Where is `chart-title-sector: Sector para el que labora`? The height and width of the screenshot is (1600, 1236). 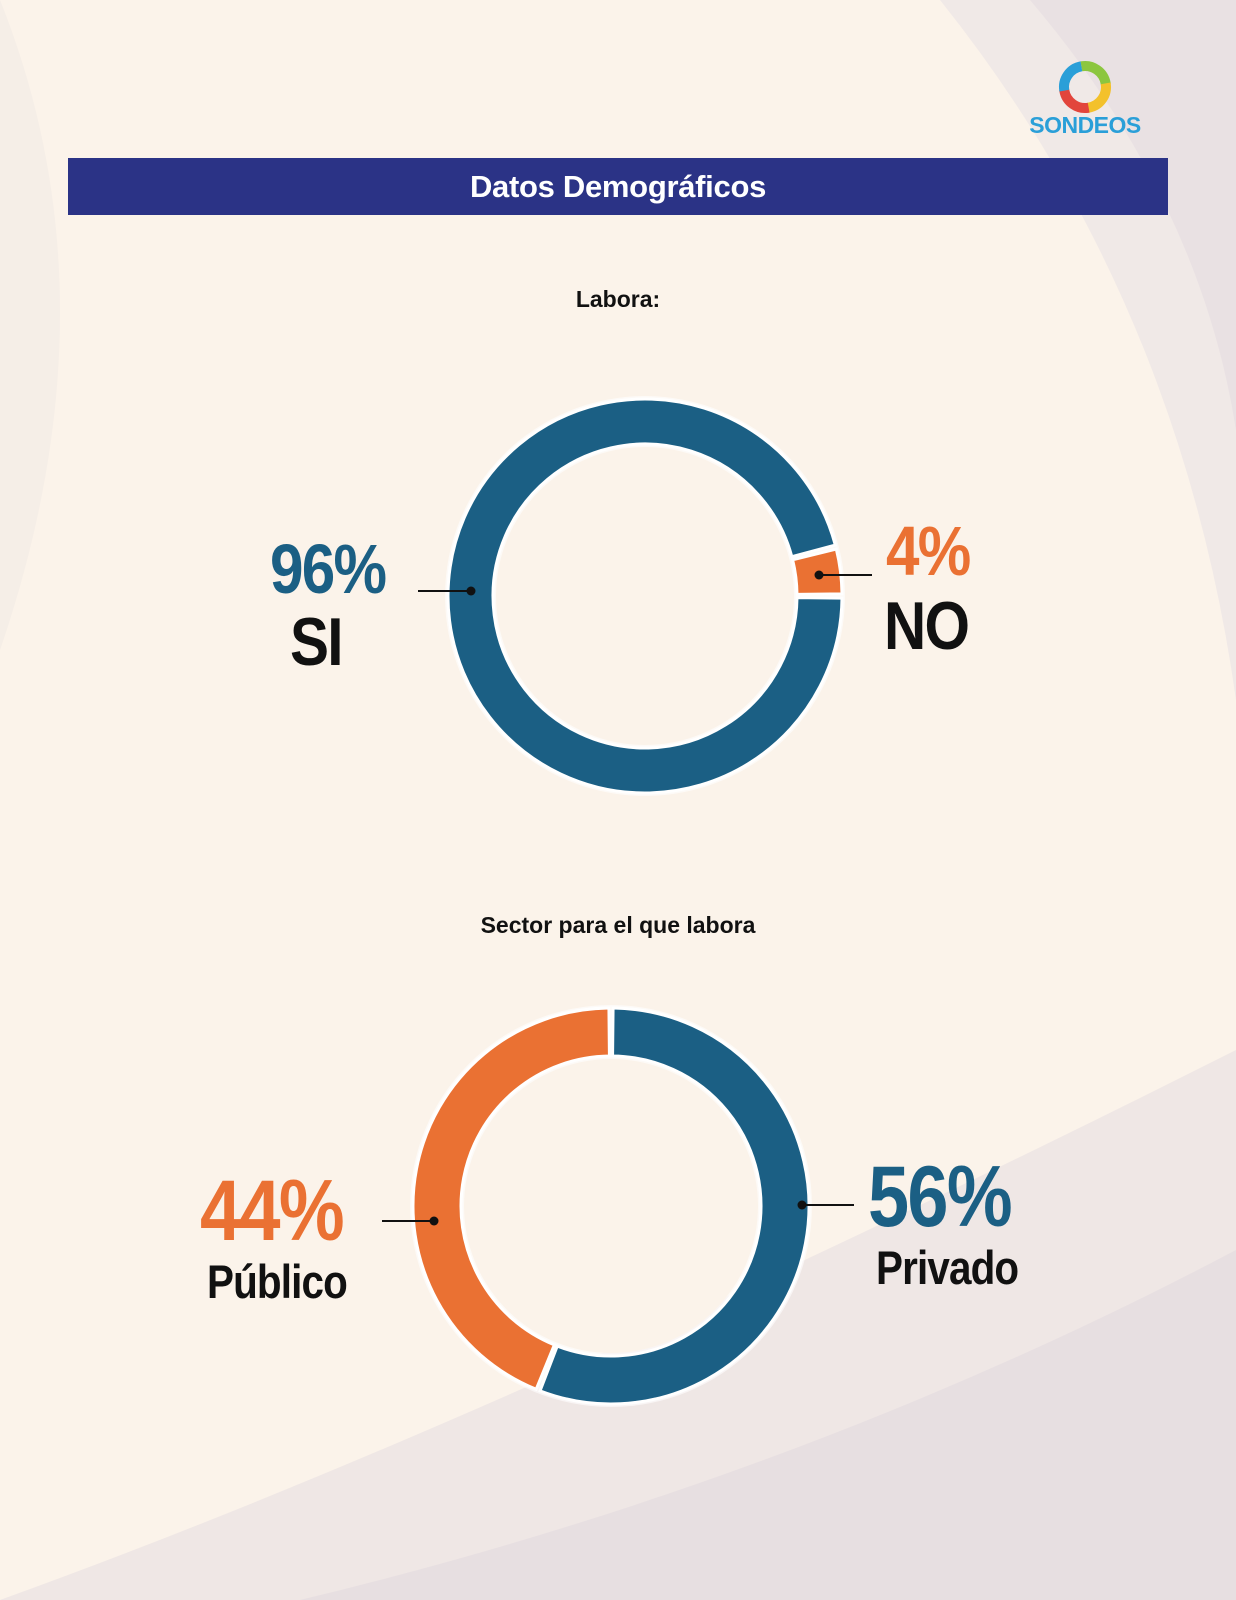 chart-title-sector: Sector para el que labora is located at coordinates (618, 925).